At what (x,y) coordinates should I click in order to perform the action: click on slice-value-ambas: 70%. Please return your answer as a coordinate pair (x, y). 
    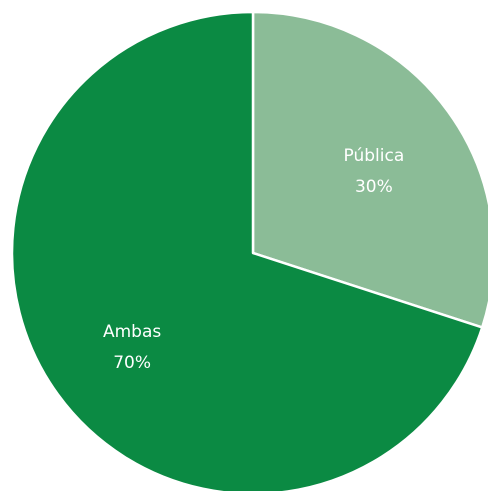
    Looking at the image, I should click on (132, 363).